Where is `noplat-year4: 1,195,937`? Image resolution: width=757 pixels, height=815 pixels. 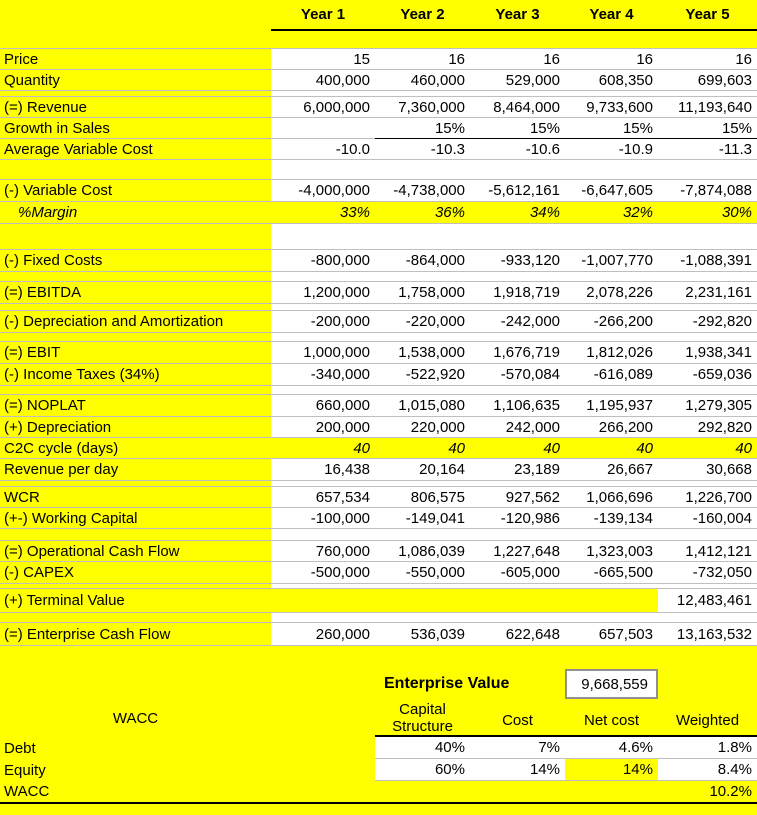 noplat-year4: 1,195,937 is located at coordinates (611, 405).